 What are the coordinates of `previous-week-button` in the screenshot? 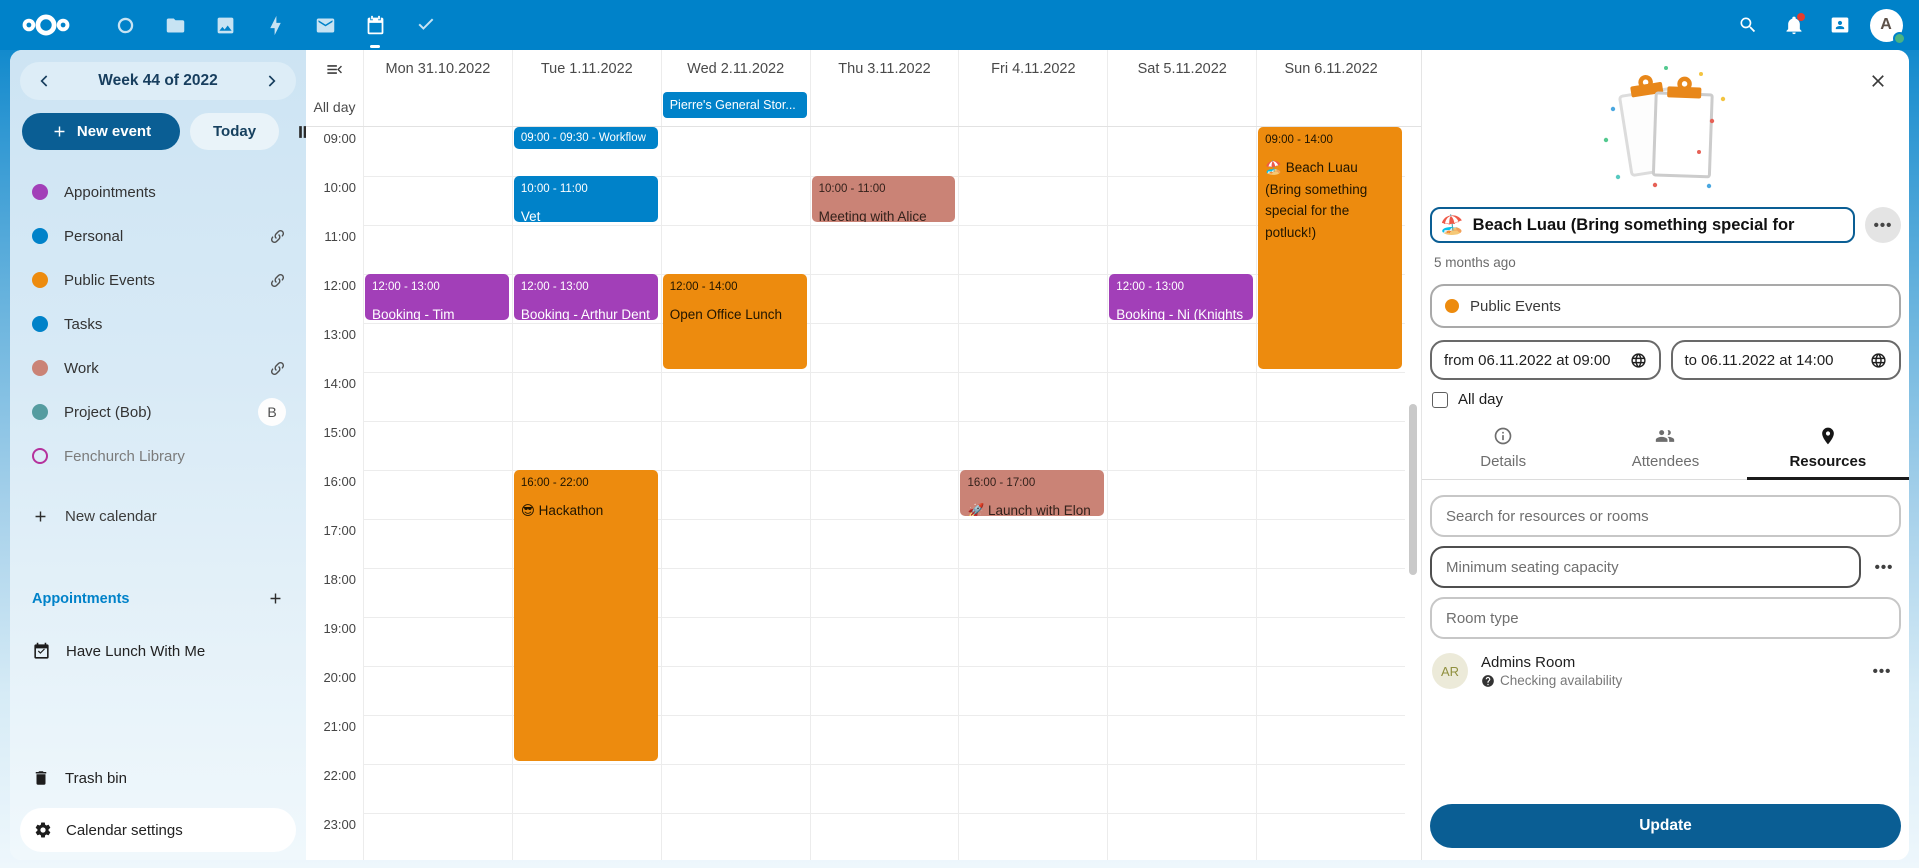 It's located at (45, 81).